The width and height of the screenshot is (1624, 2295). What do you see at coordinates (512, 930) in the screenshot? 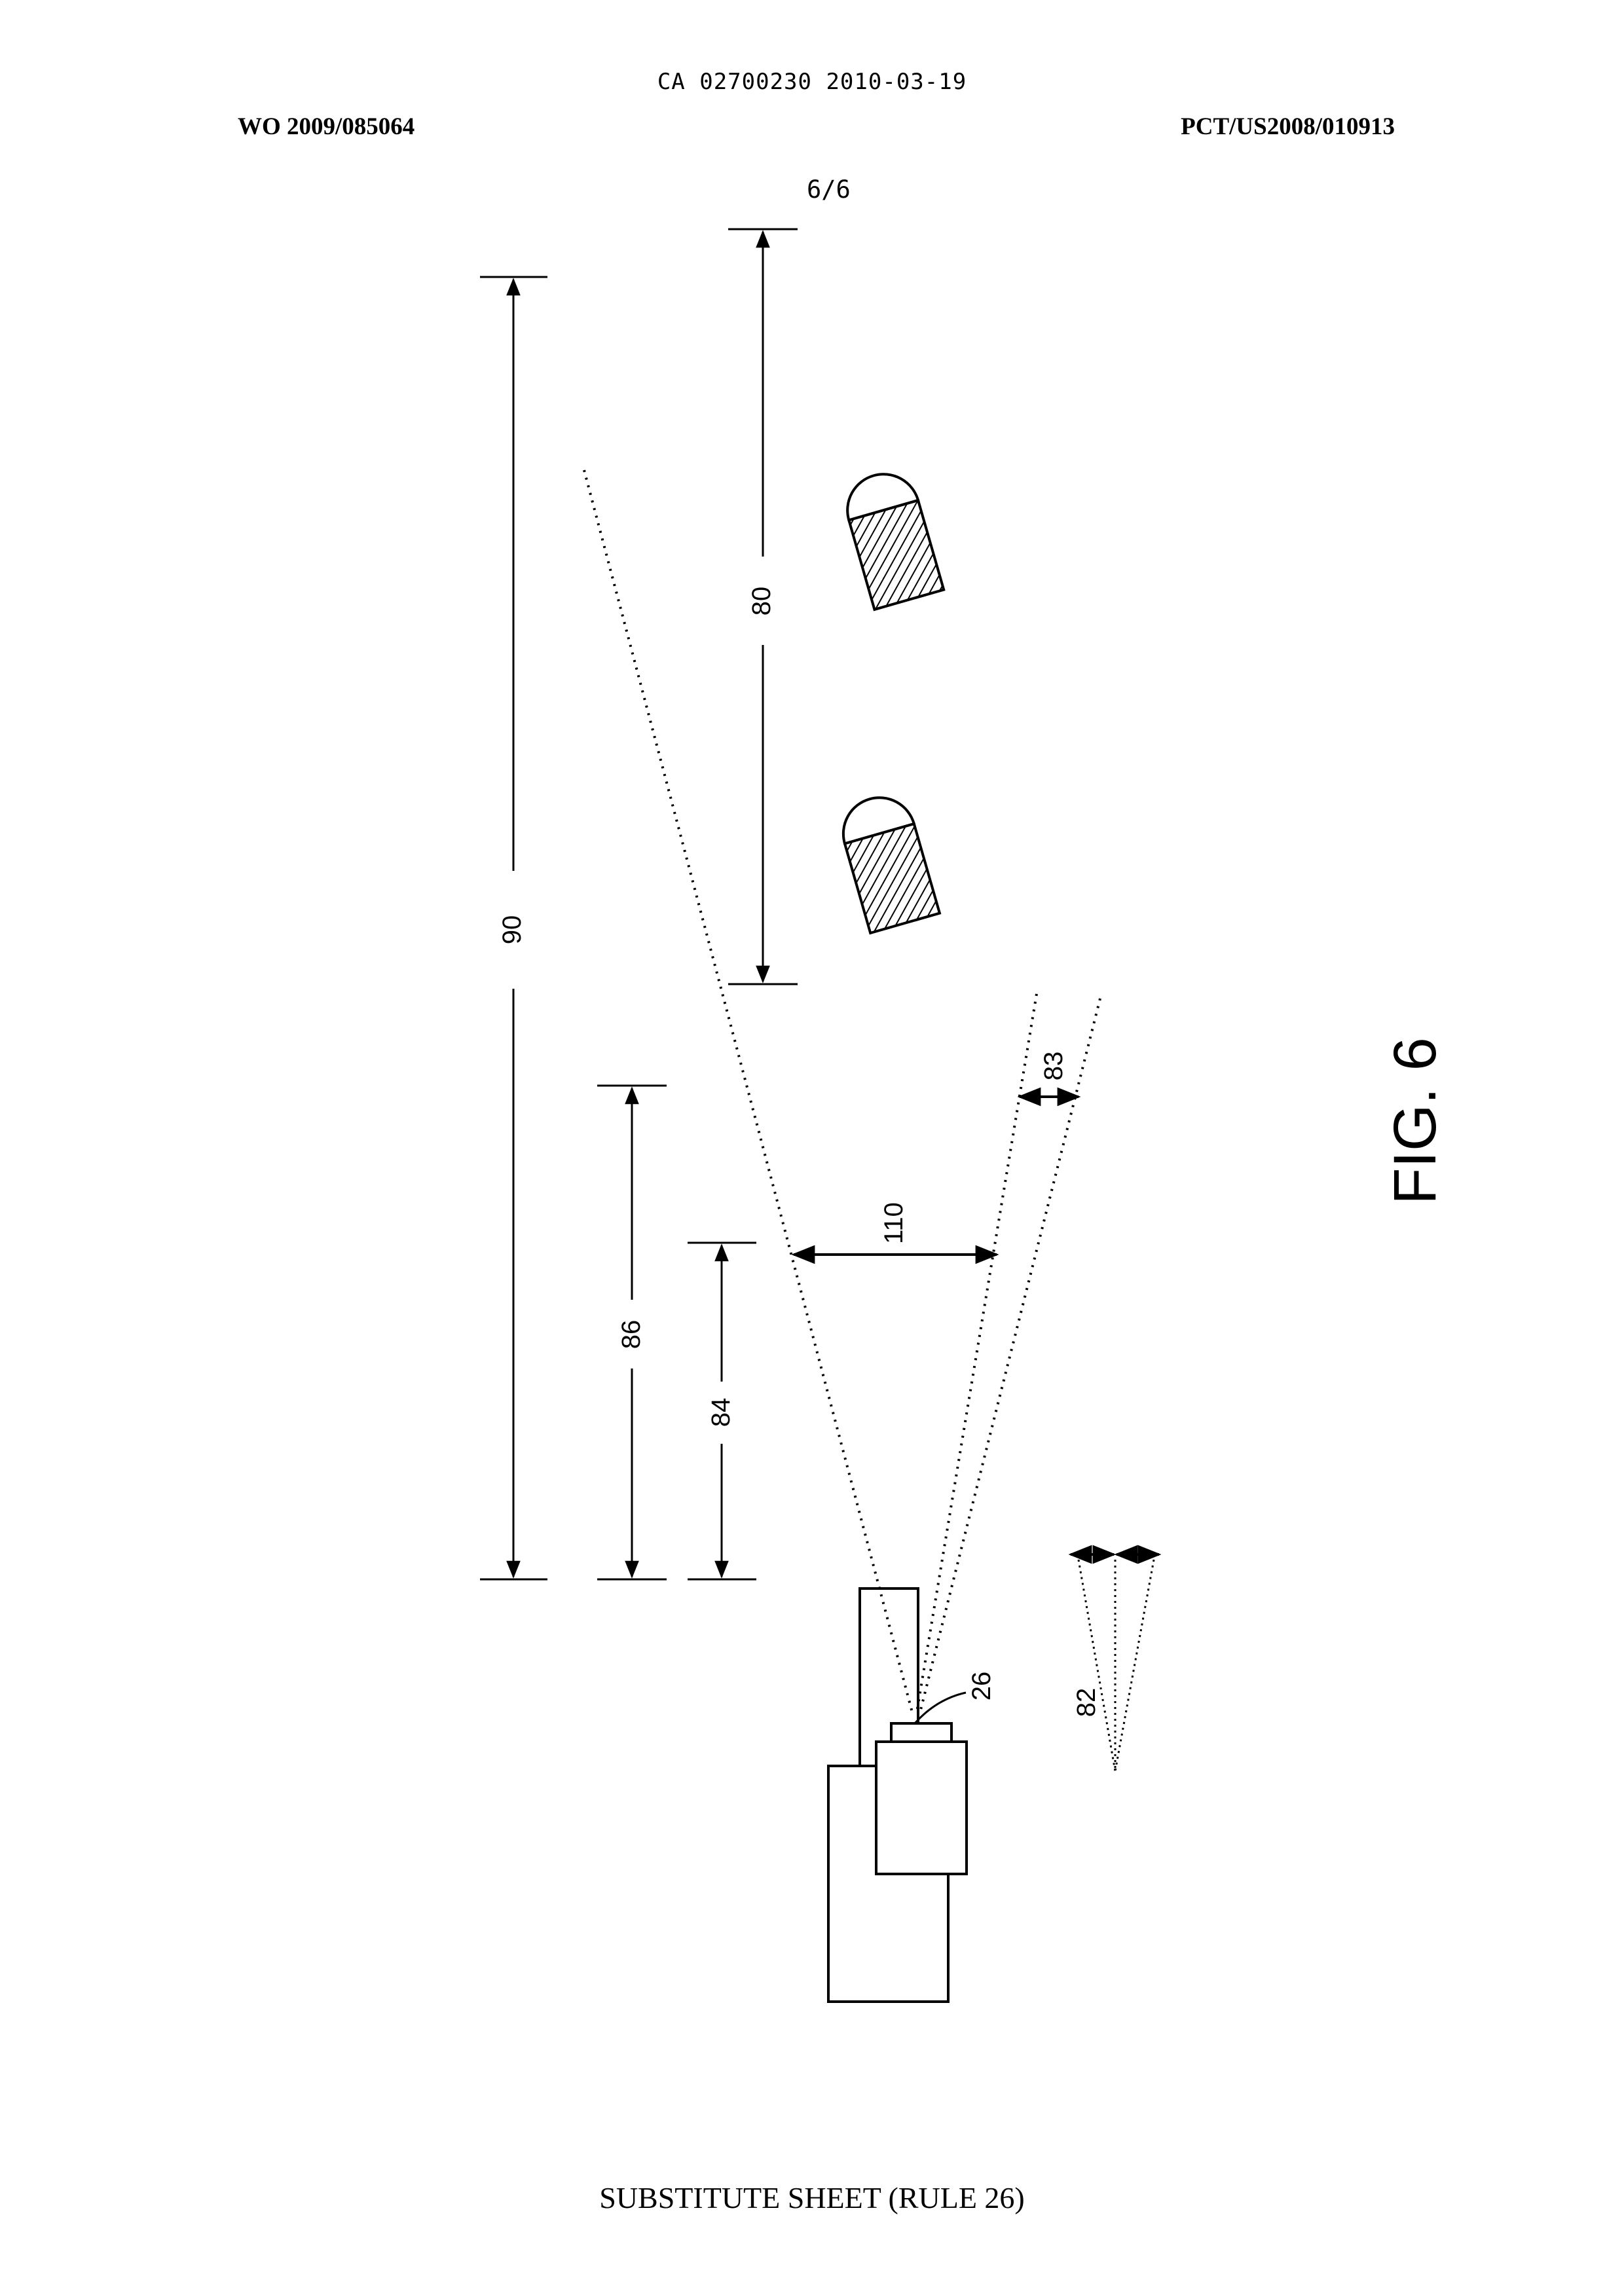
I see `label-90: 90` at bounding box center [512, 930].